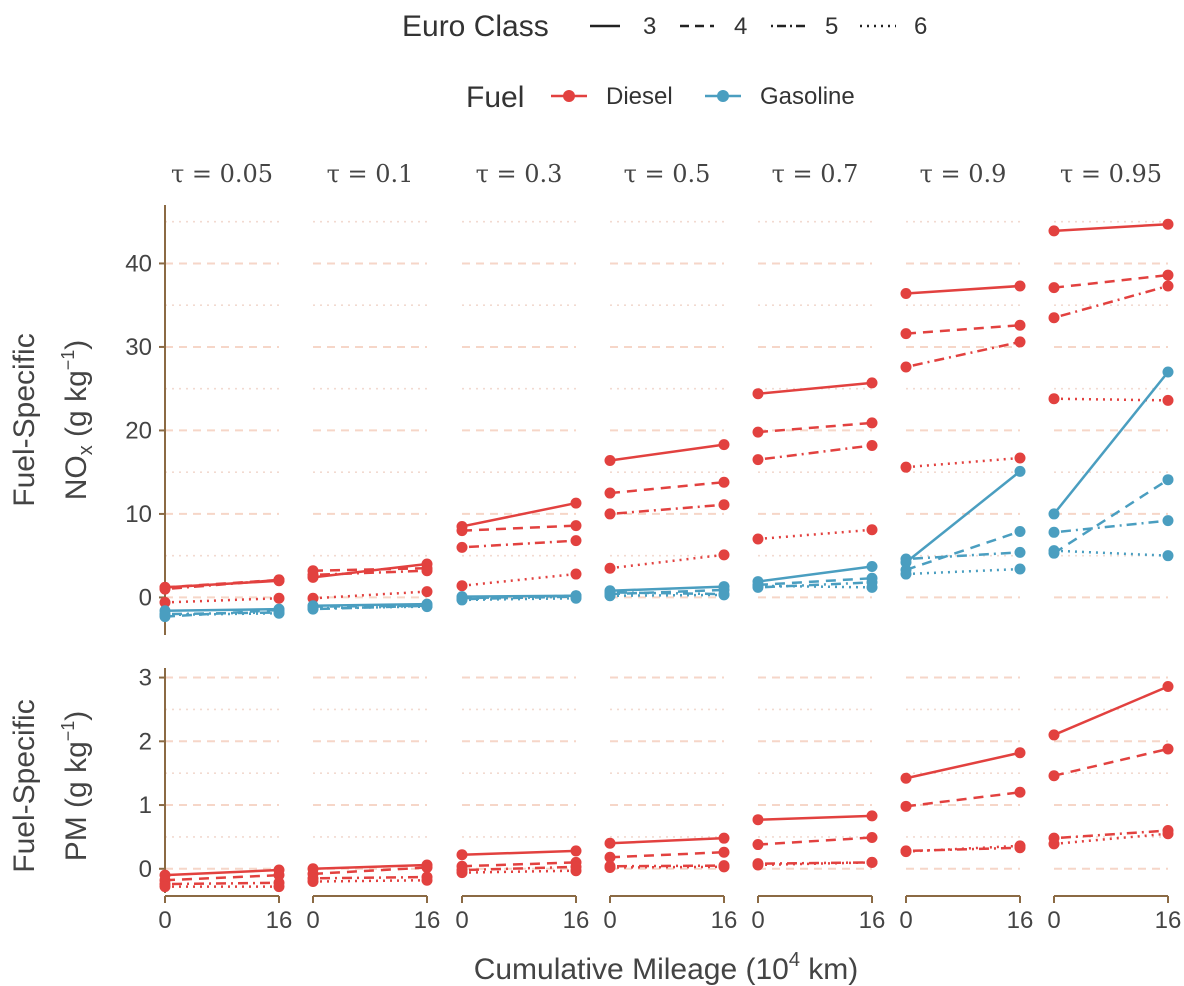 This screenshot has width=1184, height=986. I want to click on legend-euro-class-title: Euro Class, so click(475, 26).